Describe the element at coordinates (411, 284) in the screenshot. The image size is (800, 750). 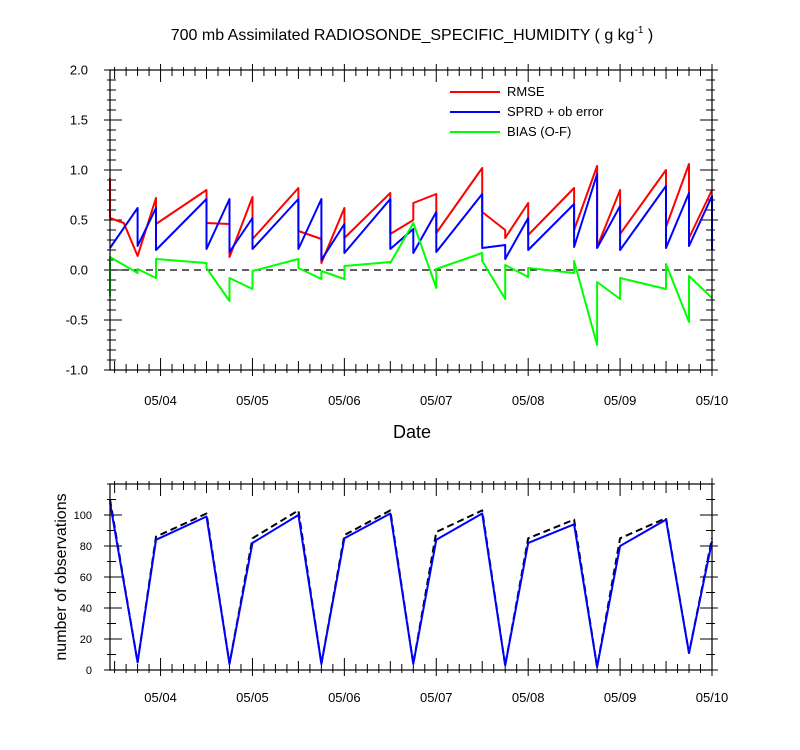
I see `series-bias-o-f` at that location.